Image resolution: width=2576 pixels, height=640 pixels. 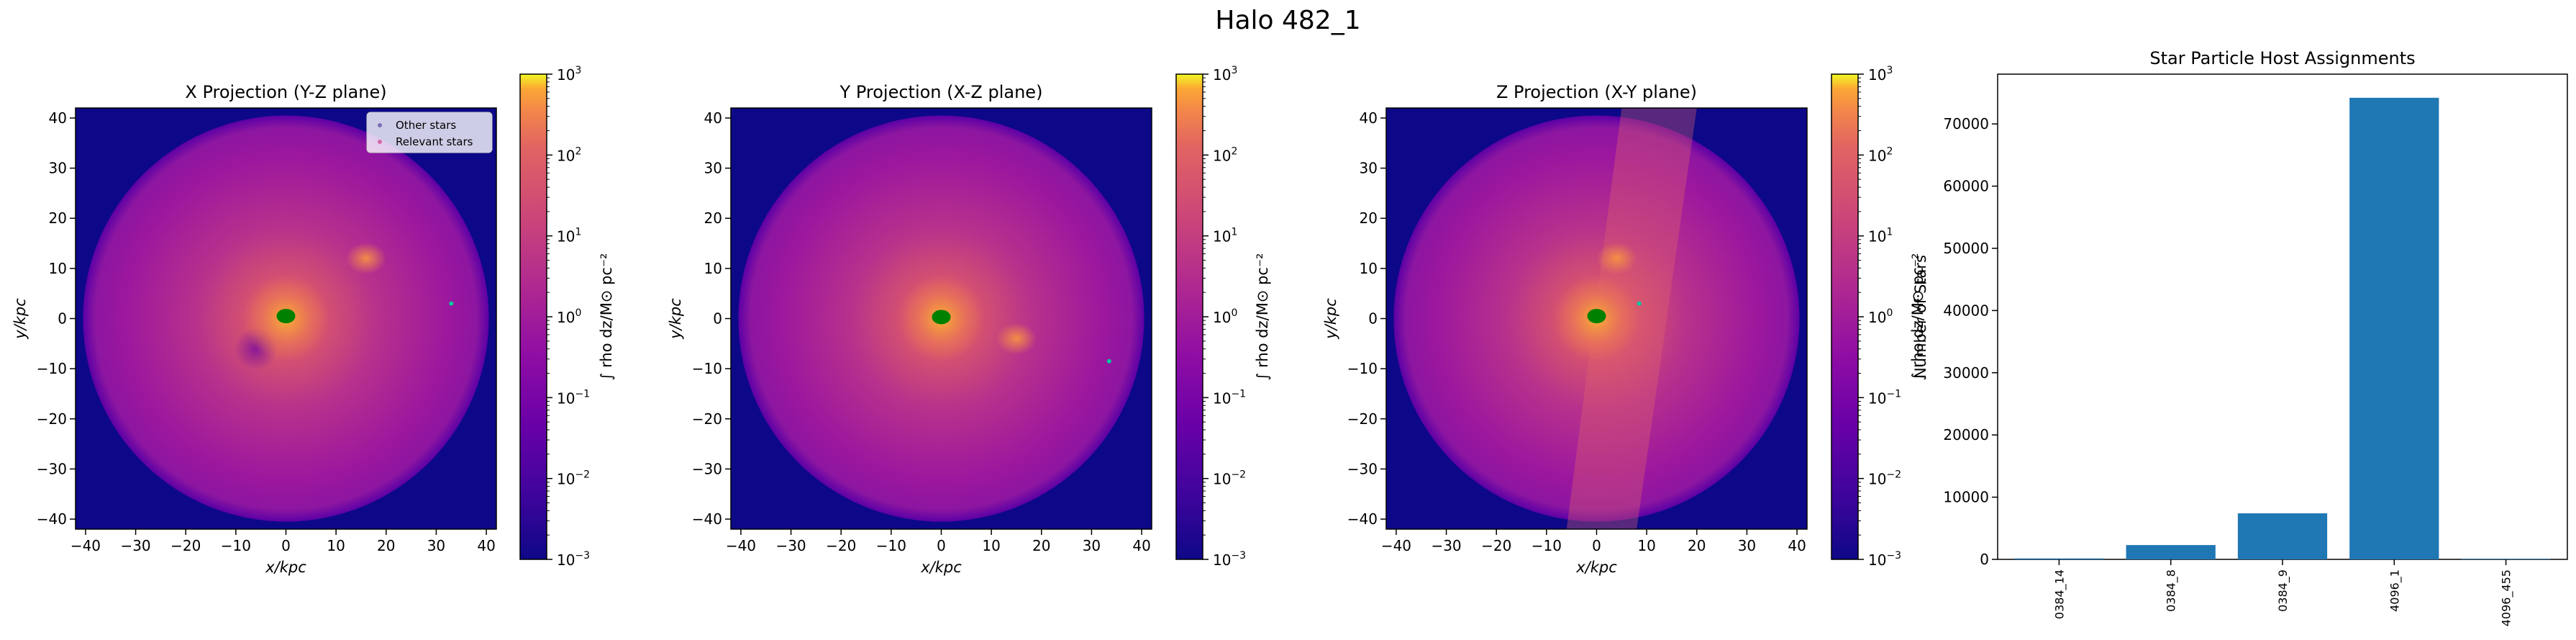 I want to click on colorbar-scale, so click(x=533, y=316).